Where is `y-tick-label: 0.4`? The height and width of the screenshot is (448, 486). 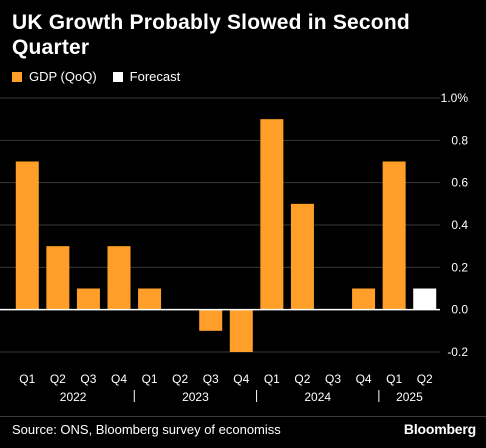 y-tick-label: 0.4 is located at coordinates (459, 225).